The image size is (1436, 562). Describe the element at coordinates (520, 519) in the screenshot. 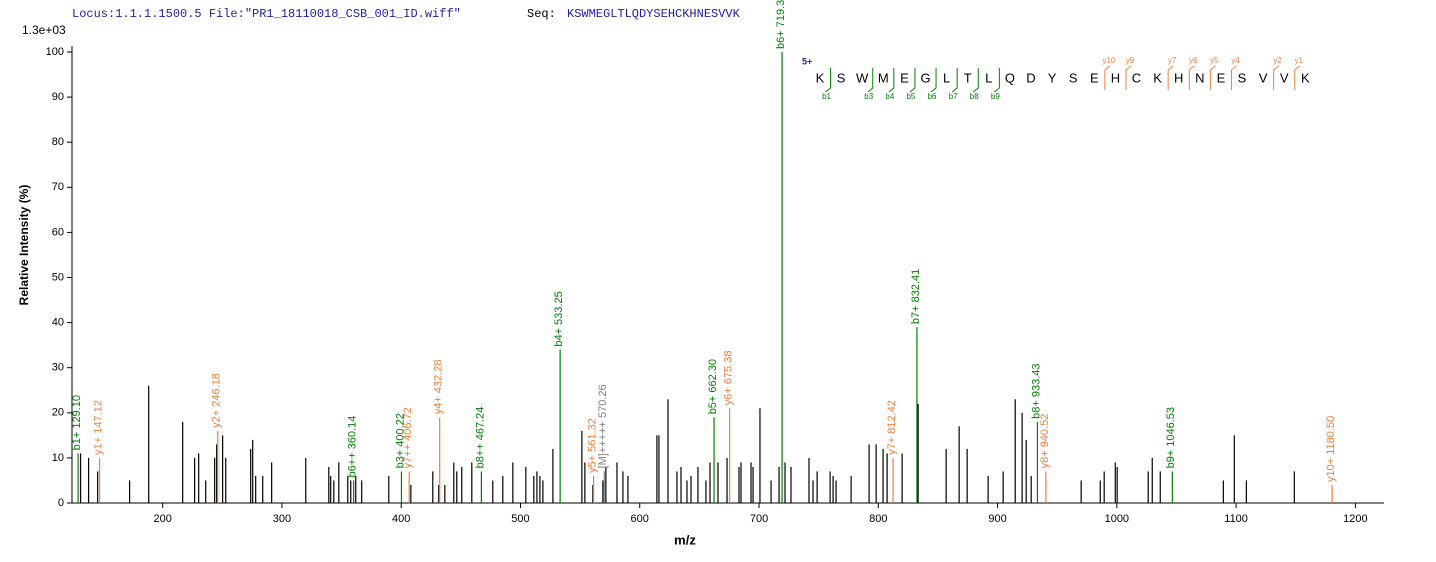

I see `x-tick-label: 500` at that location.